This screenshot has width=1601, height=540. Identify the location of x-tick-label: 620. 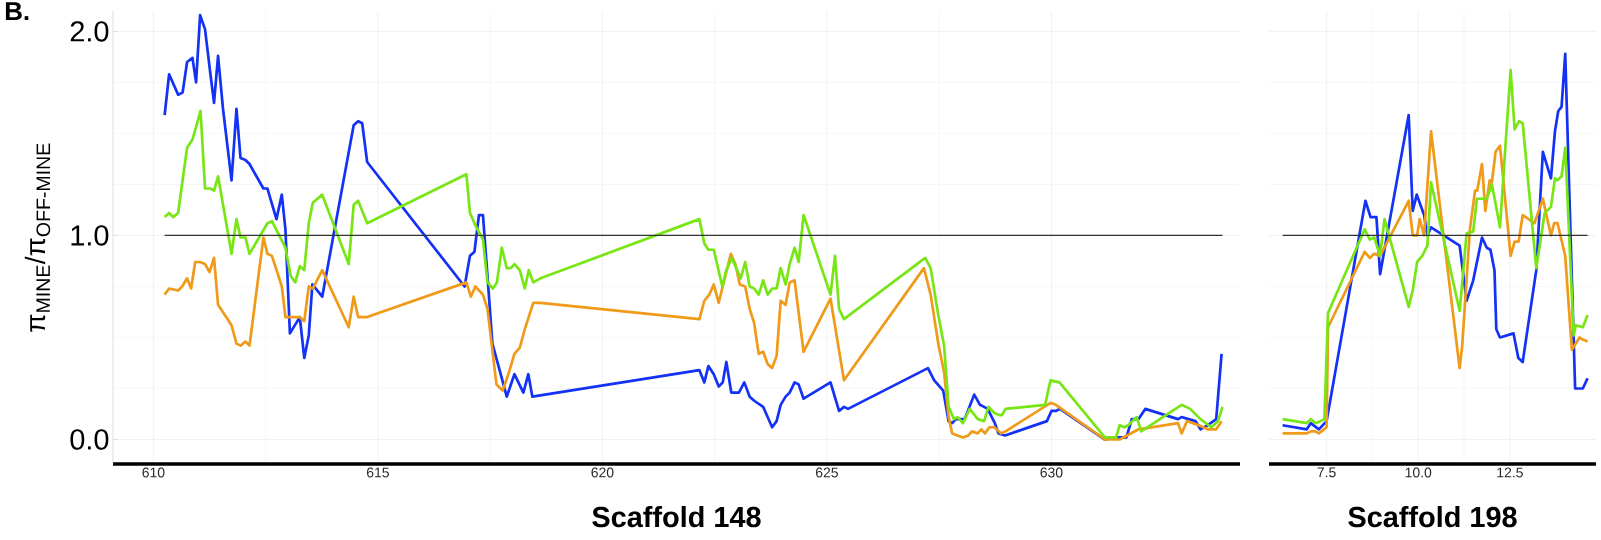
(602, 472).